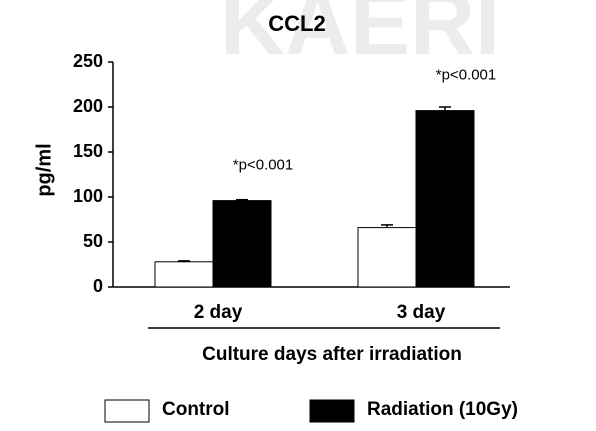 The height and width of the screenshot is (431, 596). Describe the element at coordinates (218, 312) in the screenshot. I see `x-tick-label: 2 day` at that location.